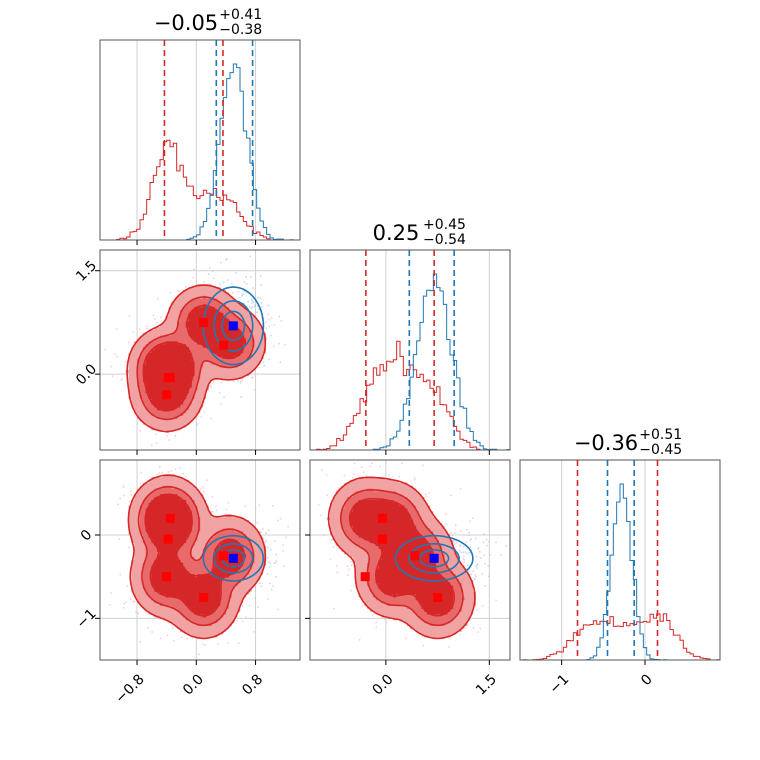 This screenshot has width=760, height=760. I want to click on x-tick-label: 1.5, so click(486, 684).